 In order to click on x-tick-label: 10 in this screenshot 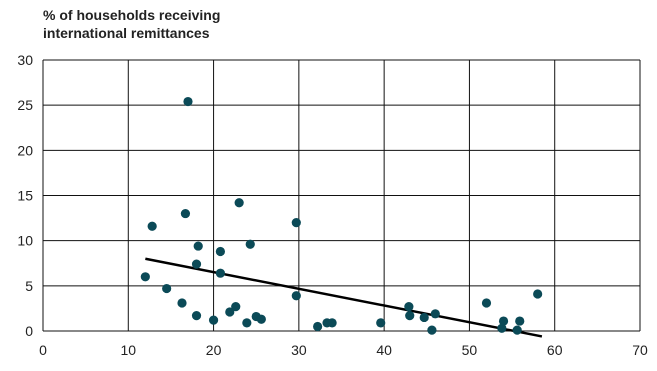, I will do `click(128, 350)`.